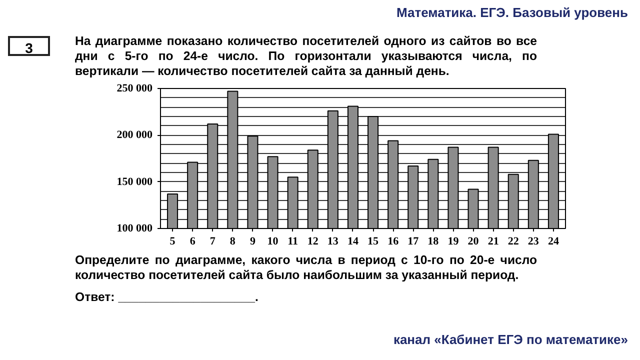 The width and height of the screenshot is (640, 360). I want to click on x-tick-label: 6, so click(193, 242).